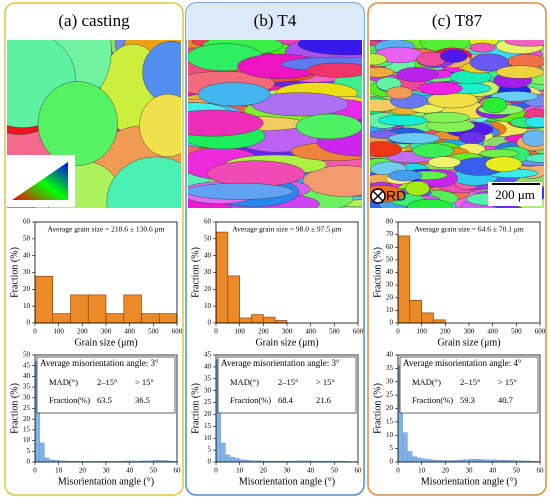  I want to click on x-tick-label: 40, so click(311, 471).